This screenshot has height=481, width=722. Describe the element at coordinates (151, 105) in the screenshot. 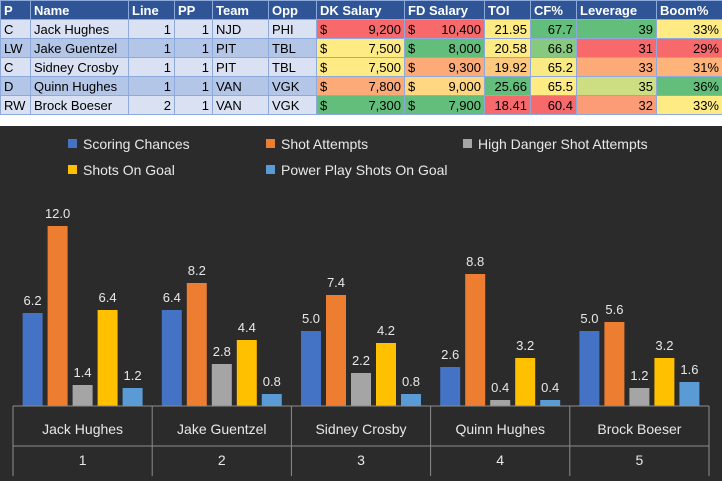

I see `cell-line: 2` at that location.